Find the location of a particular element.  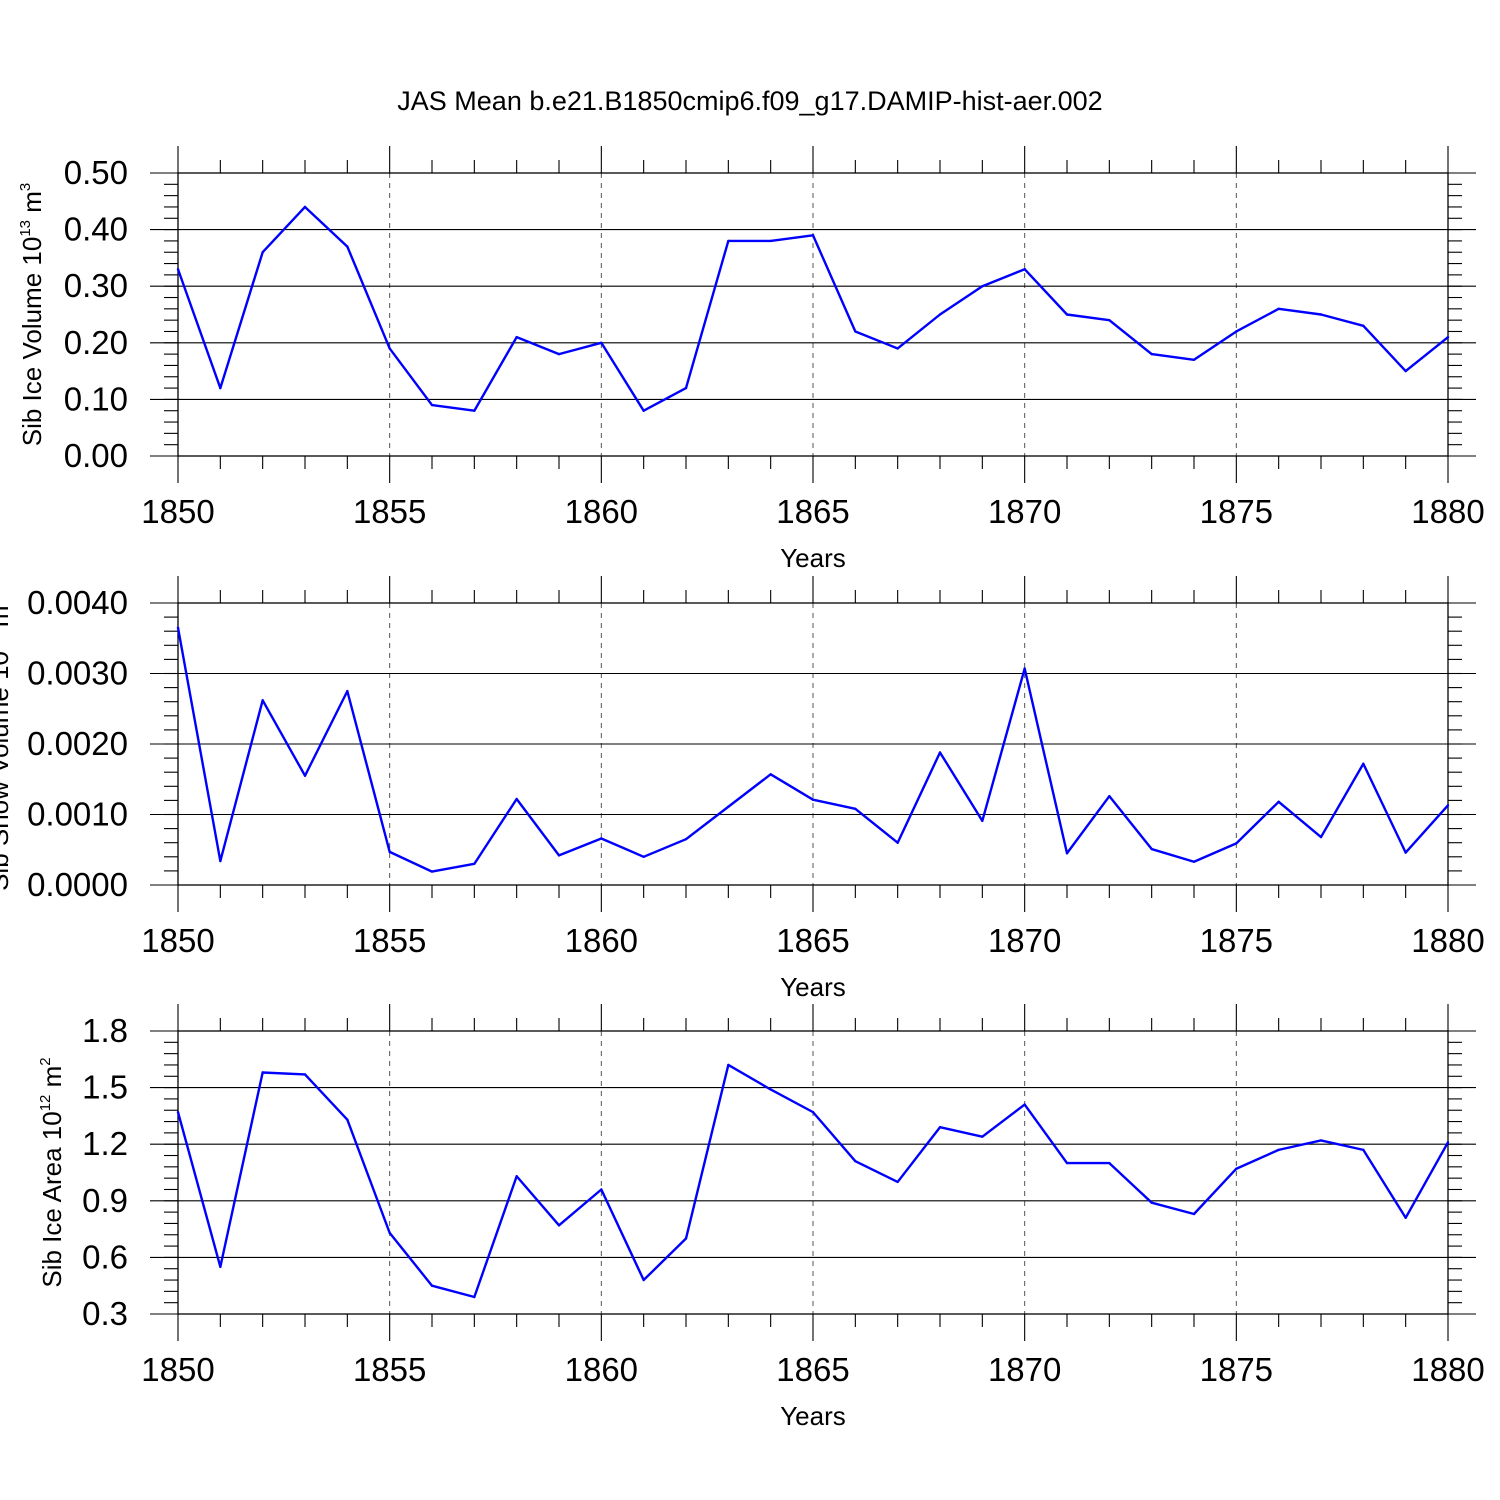

series-line is located at coordinates (812, 308).